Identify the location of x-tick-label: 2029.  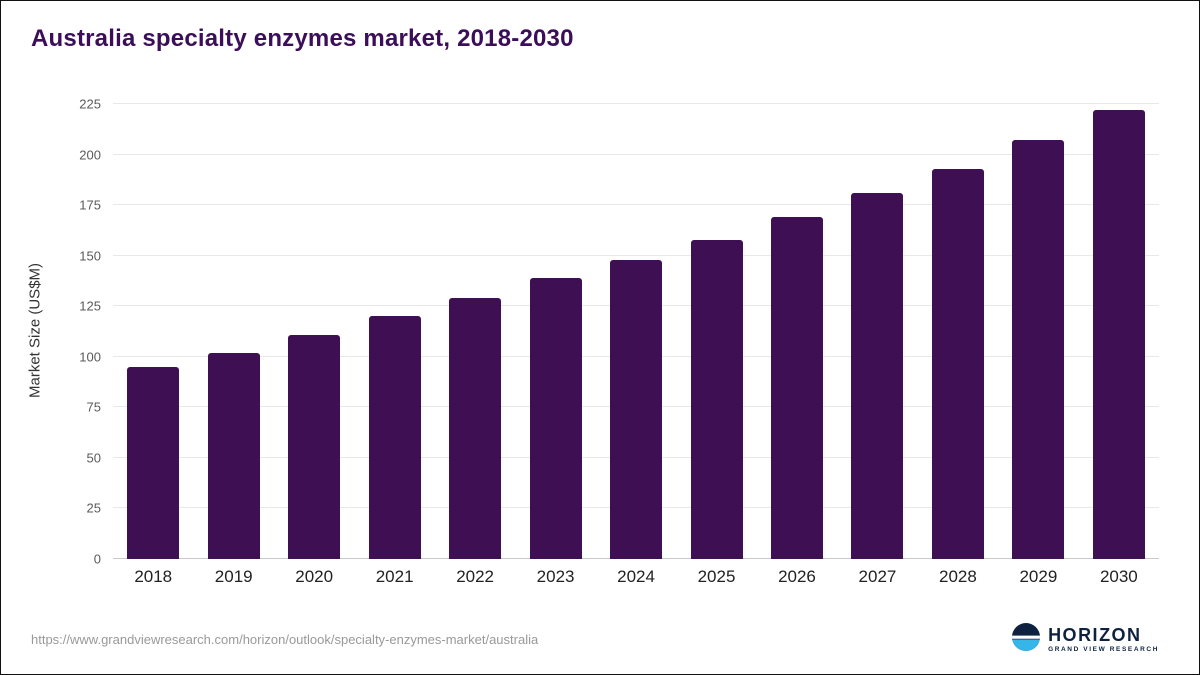
(1038, 576).